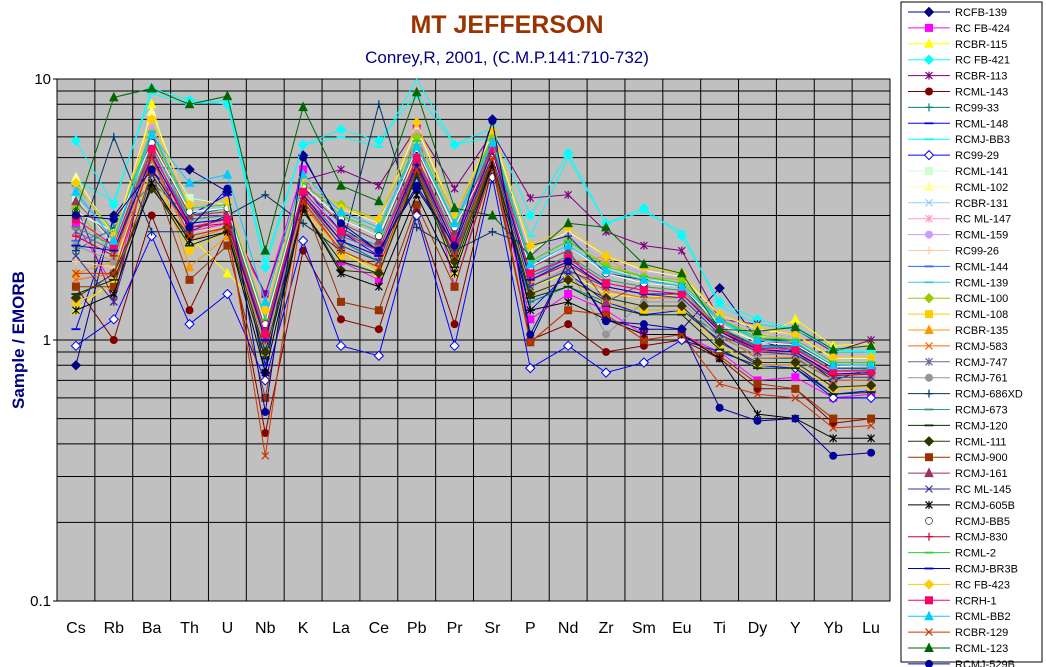  Describe the element at coordinates (975, 554) in the screenshot. I see `legend-label: RCML-2` at that location.